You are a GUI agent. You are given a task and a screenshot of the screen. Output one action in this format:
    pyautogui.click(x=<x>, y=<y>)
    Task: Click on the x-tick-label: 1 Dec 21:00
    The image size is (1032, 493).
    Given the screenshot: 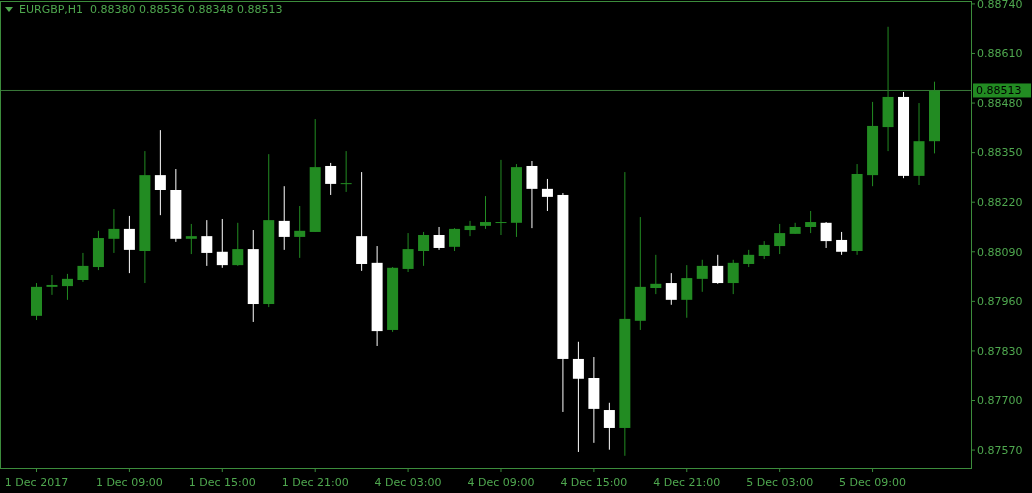 What is the action you would take?
    pyautogui.click(x=315, y=482)
    